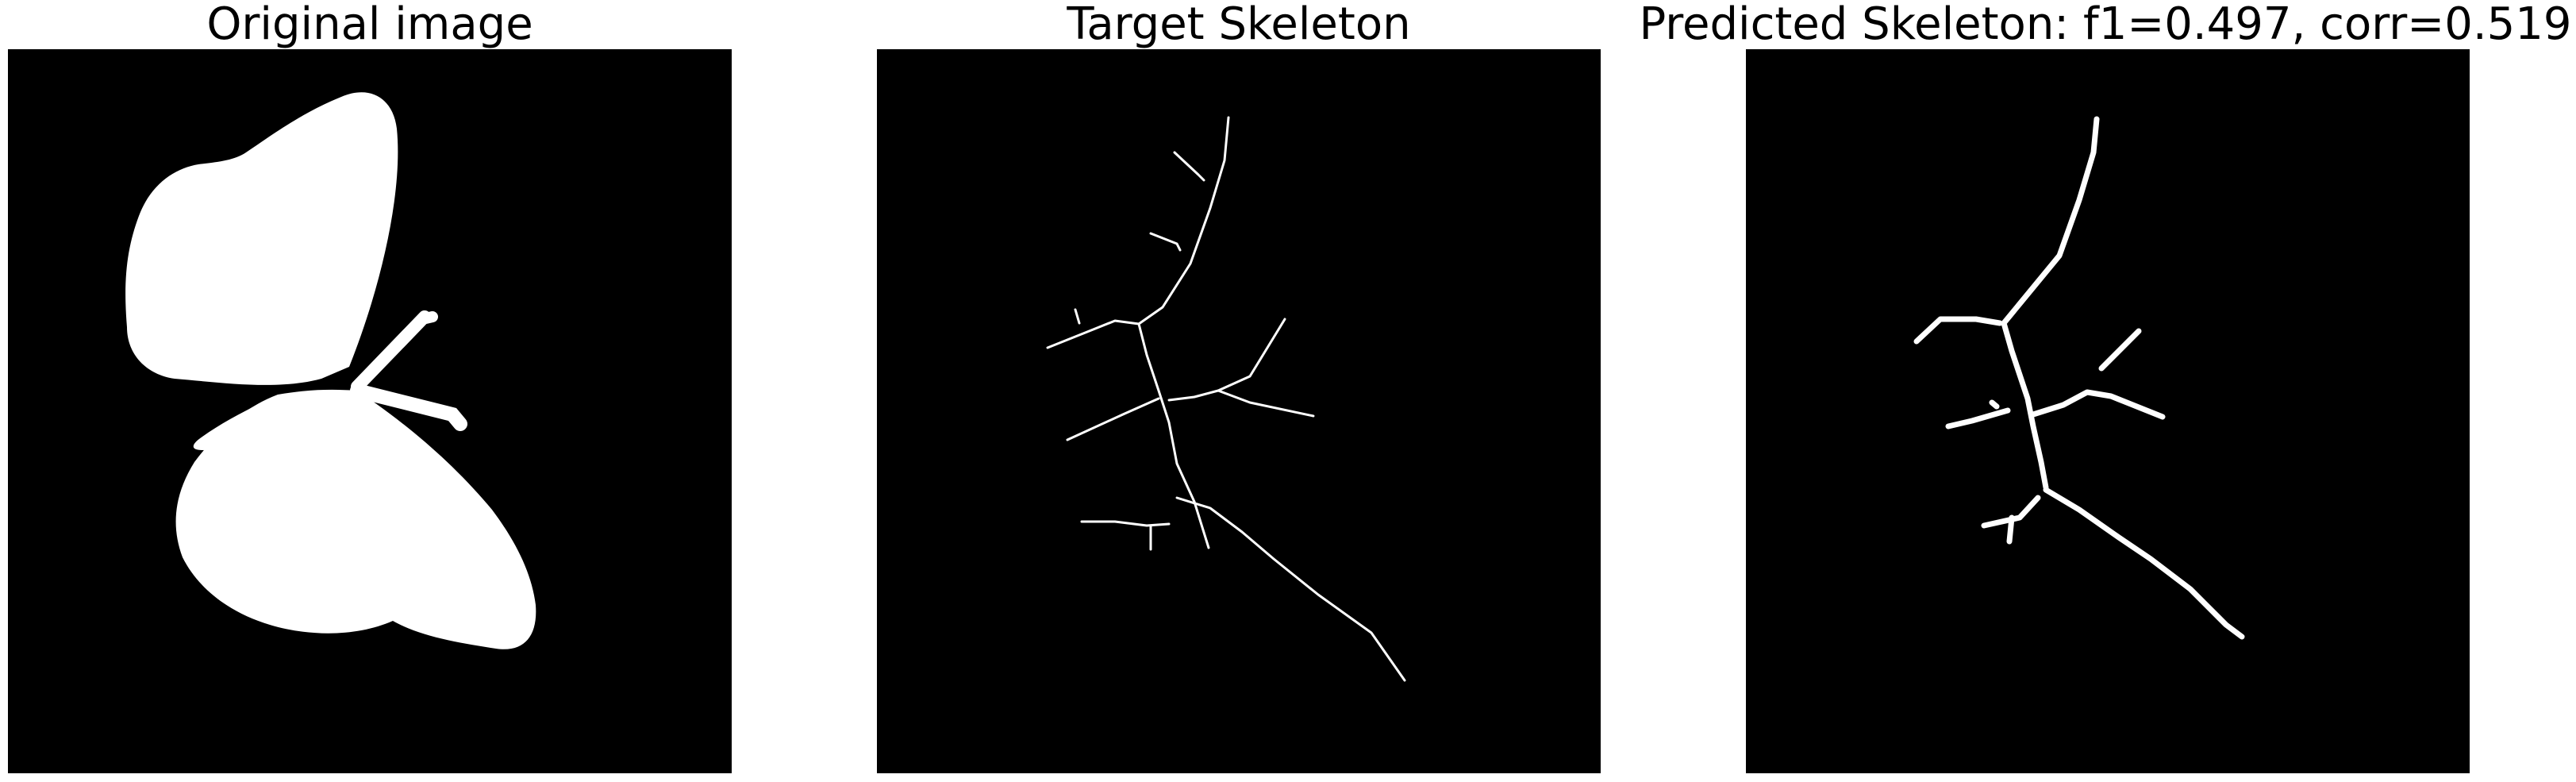 This screenshot has width=2576, height=782. I want to click on skeleton-right-branch, so click(1226, 360).